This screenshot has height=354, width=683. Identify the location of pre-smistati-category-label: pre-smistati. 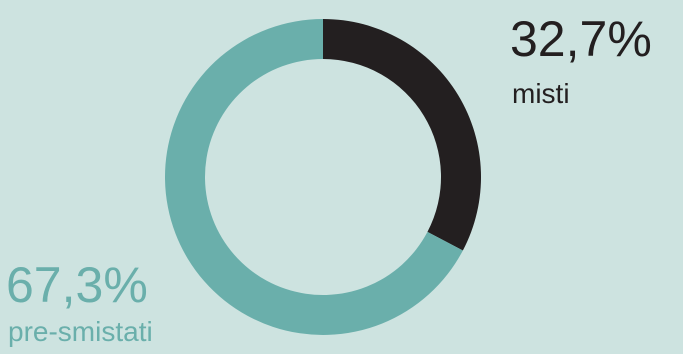
(80, 331).